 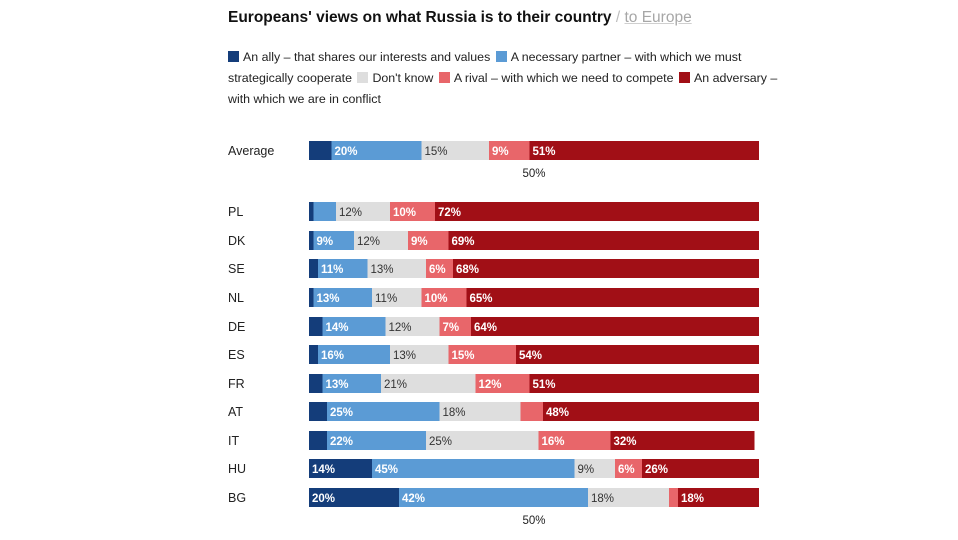 I want to click on value-label-nl-partner: 13%, so click(x=328, y=299).